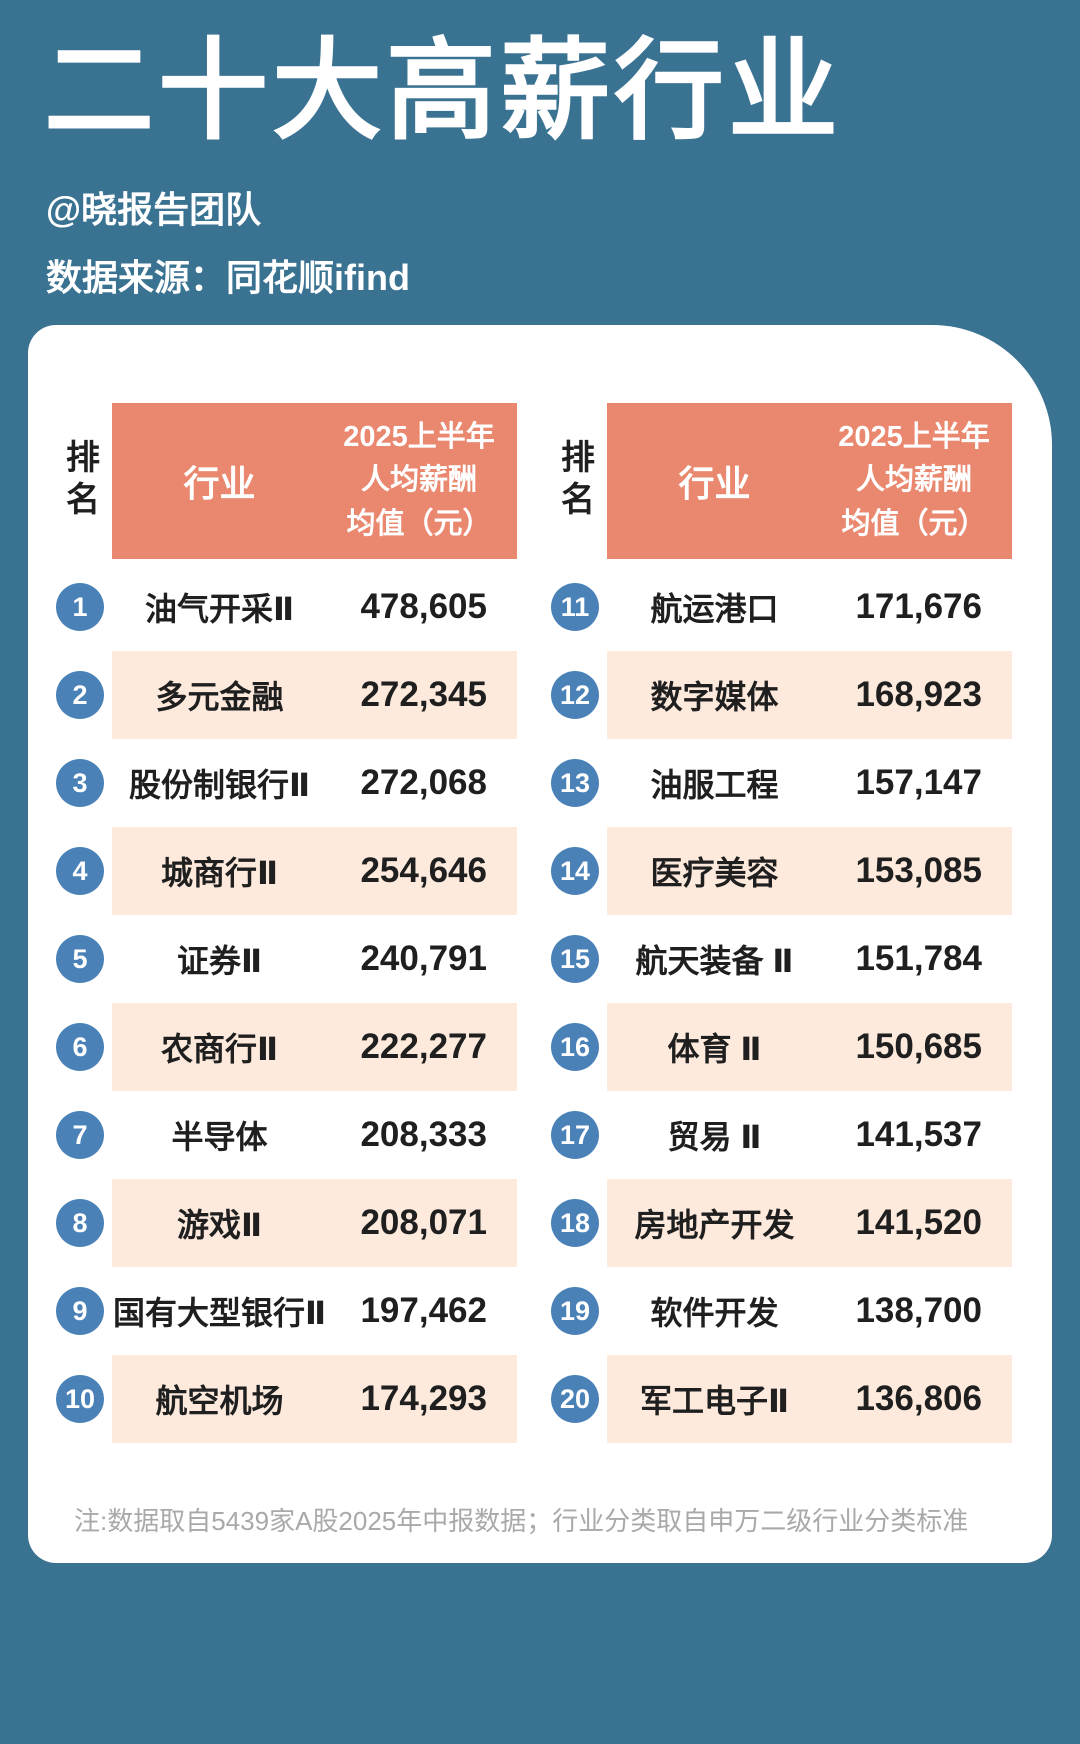 Image resolution: width=1080 pixels, height=1744 pixels. I want to click on table-row: 6 农商行Ⅱ 222,277, so click(282, 1047).